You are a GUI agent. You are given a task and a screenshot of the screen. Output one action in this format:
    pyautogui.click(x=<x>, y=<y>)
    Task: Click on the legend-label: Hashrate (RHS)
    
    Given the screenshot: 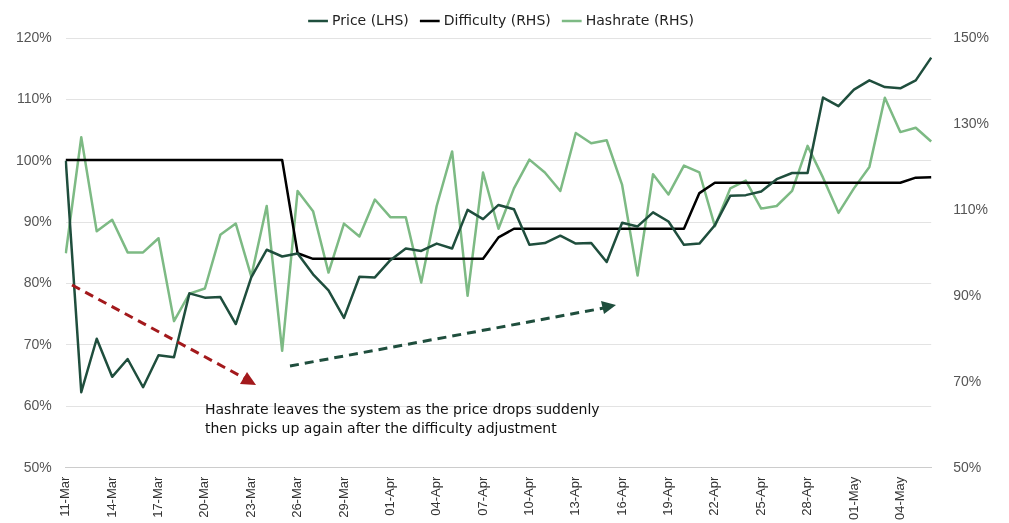 What is the action you would take?
    pyautogui.click(x=639, y=19)
    